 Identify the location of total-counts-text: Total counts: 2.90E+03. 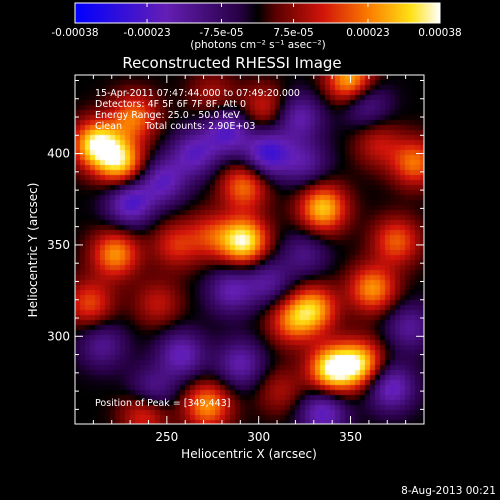
(199, 126).